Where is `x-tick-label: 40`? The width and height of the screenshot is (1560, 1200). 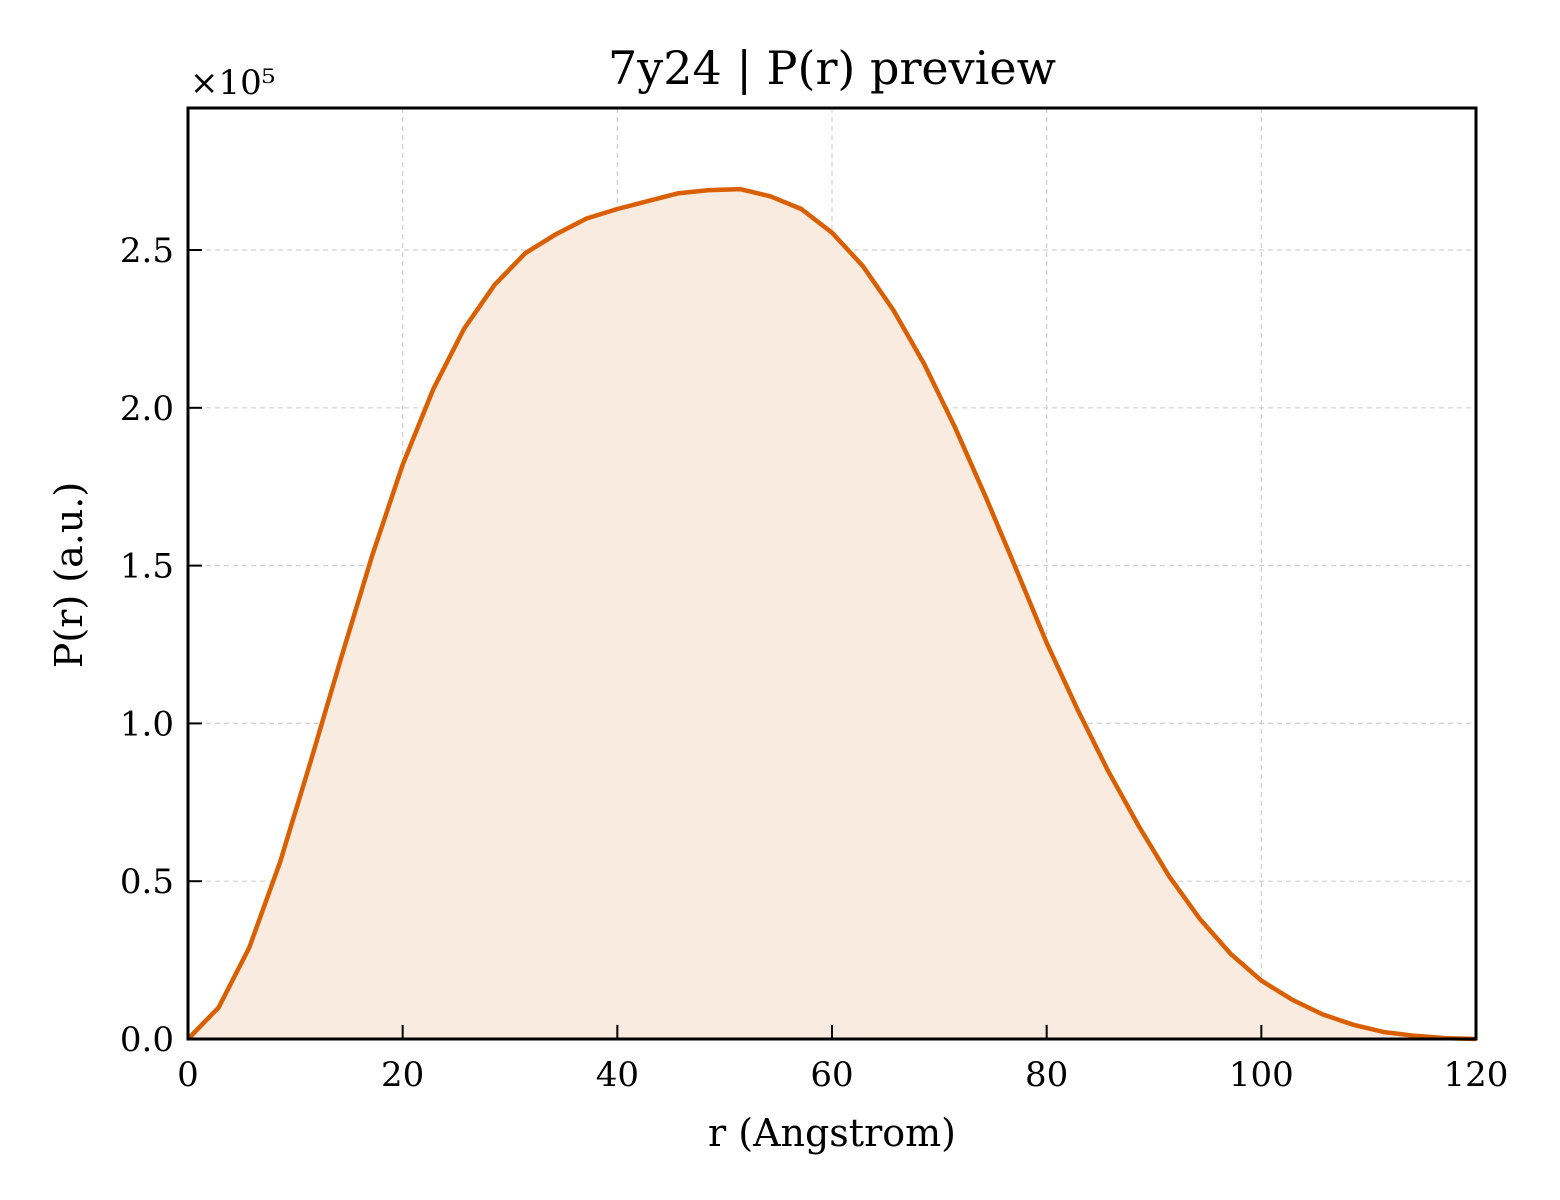
x-tick-label: 40 is located at coordinates (617, 1075).